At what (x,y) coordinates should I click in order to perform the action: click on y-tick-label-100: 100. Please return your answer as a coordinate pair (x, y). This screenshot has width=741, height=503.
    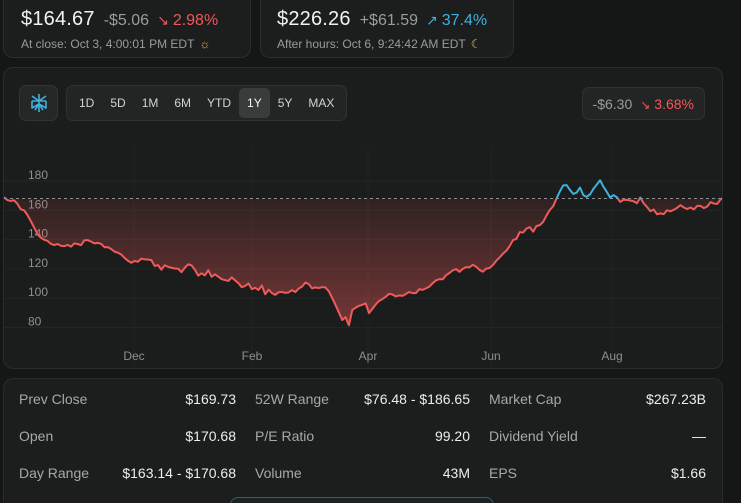
    Looking at the image, I should click on (38, 292).